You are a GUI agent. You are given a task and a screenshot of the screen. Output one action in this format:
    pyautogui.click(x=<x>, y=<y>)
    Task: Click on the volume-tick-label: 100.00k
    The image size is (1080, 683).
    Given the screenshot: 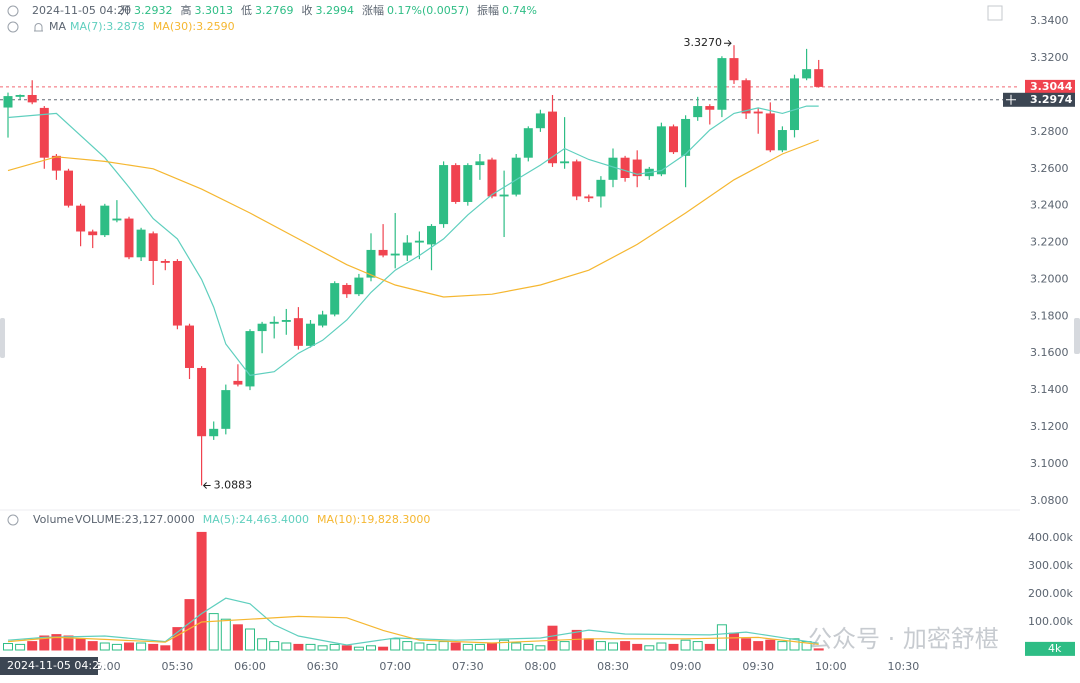 What is the action you would take?
    pyautogui.click(x=1050, y=621)
    